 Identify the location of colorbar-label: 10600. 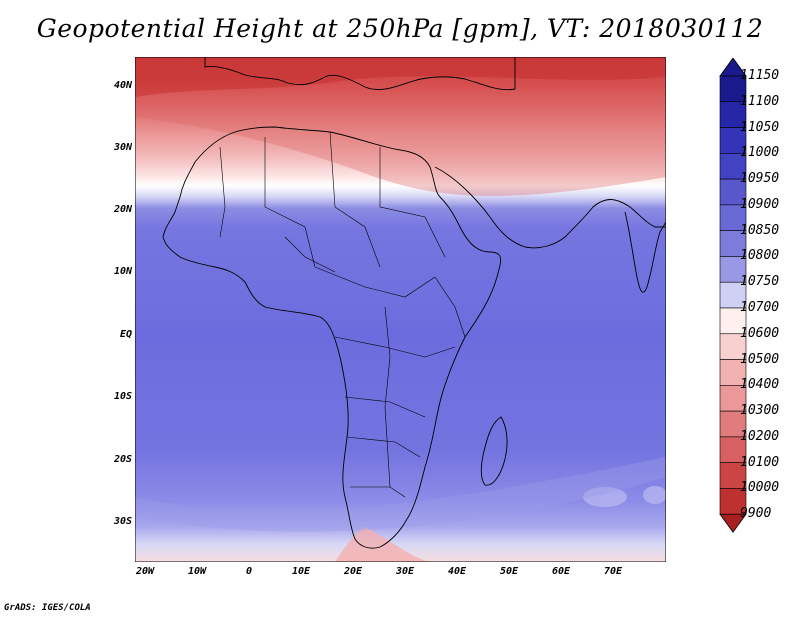
(760, 333).